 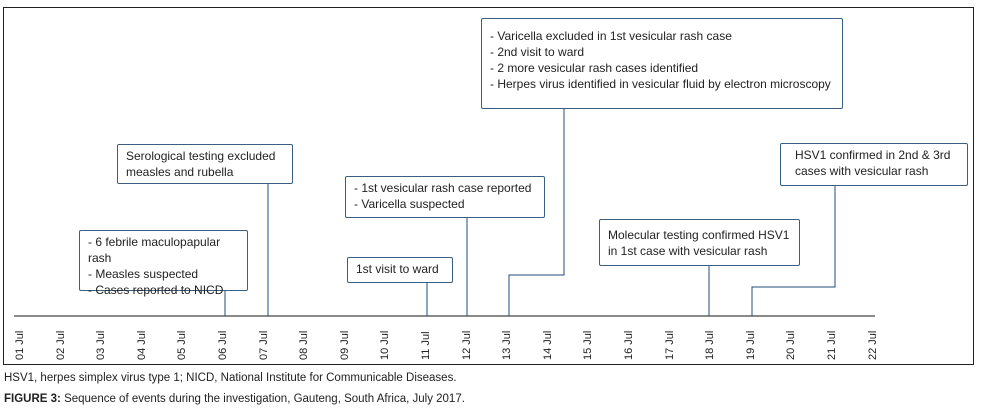 What do you see at coordinates (141, 345) in the screenshot?
I see `axis-date-label: 04 Jul` at bounding box center [141, 345].